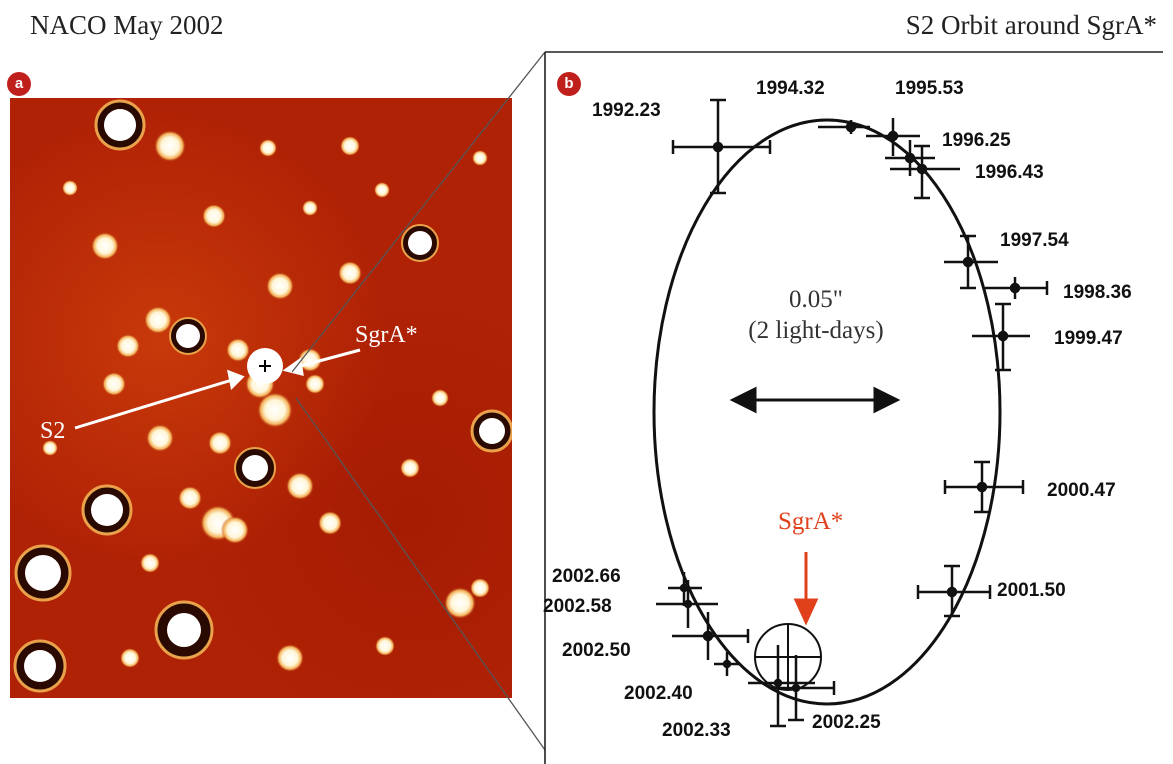 This screenshot has height=764, width=1173. I want to click on sgra-position, so click(788, 657).